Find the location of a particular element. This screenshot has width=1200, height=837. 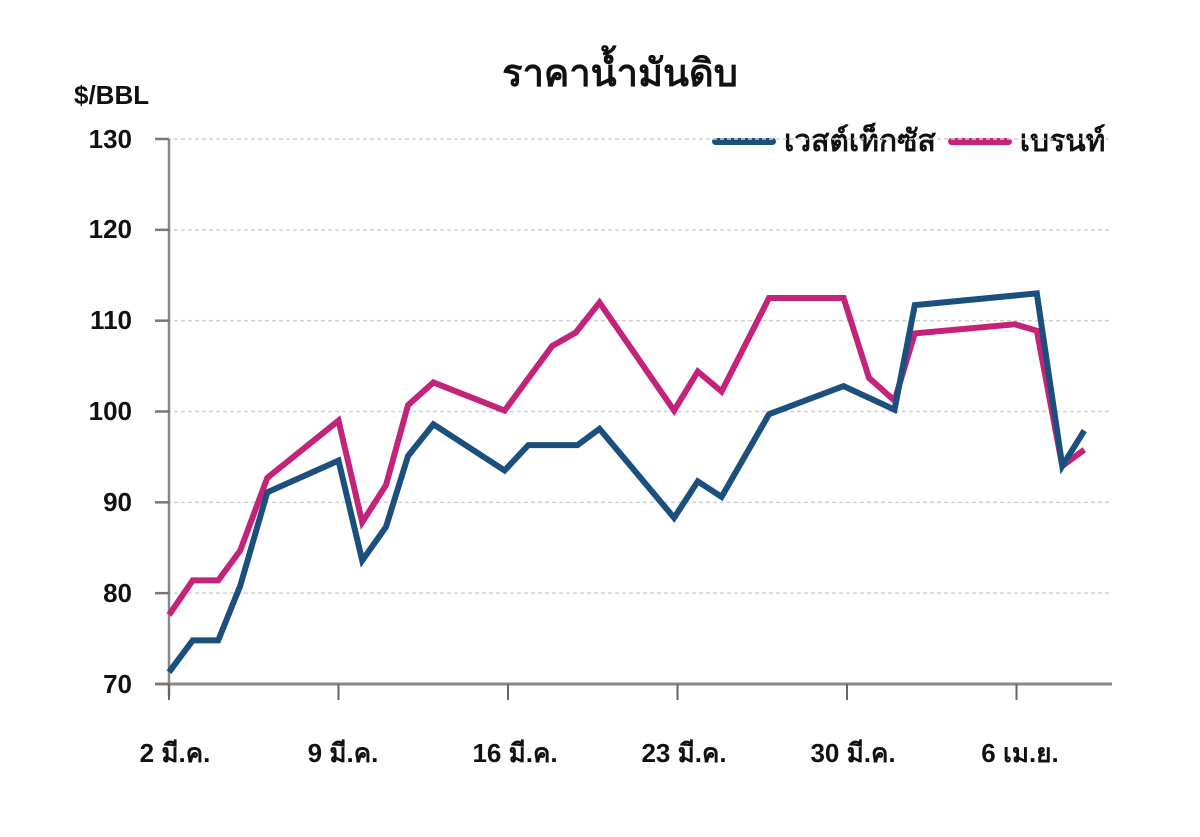

legend-label-wti: เวสต์เท็กซัส is located at coordinates (860, 141).